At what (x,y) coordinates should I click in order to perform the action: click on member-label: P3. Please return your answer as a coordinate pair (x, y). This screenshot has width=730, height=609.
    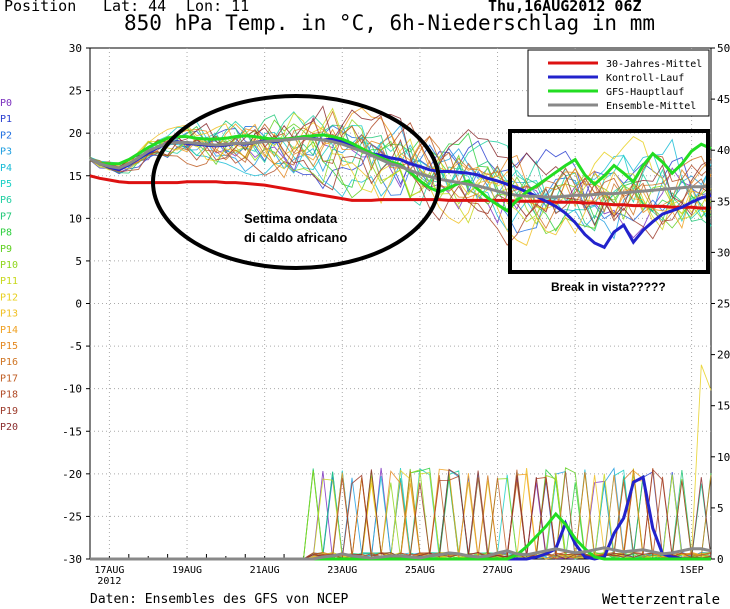
    Looking at the image, I should click on (6, 152).